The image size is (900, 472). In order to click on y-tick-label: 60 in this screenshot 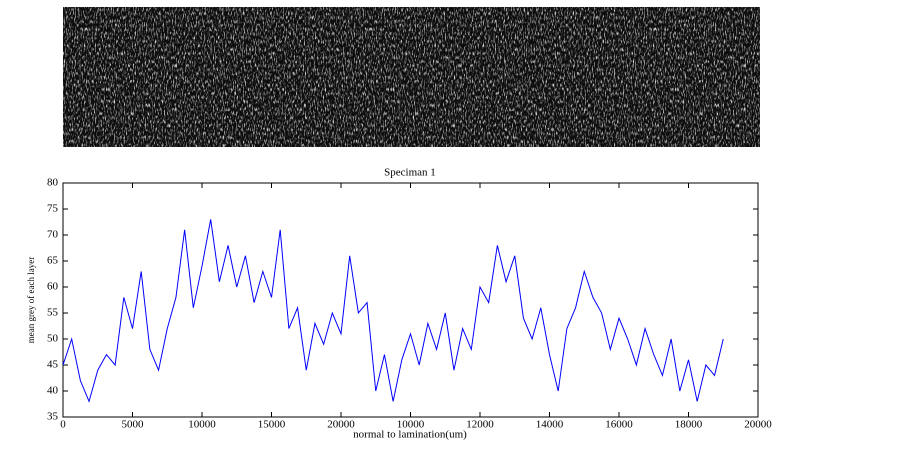, I will do `click(53, 287)`.